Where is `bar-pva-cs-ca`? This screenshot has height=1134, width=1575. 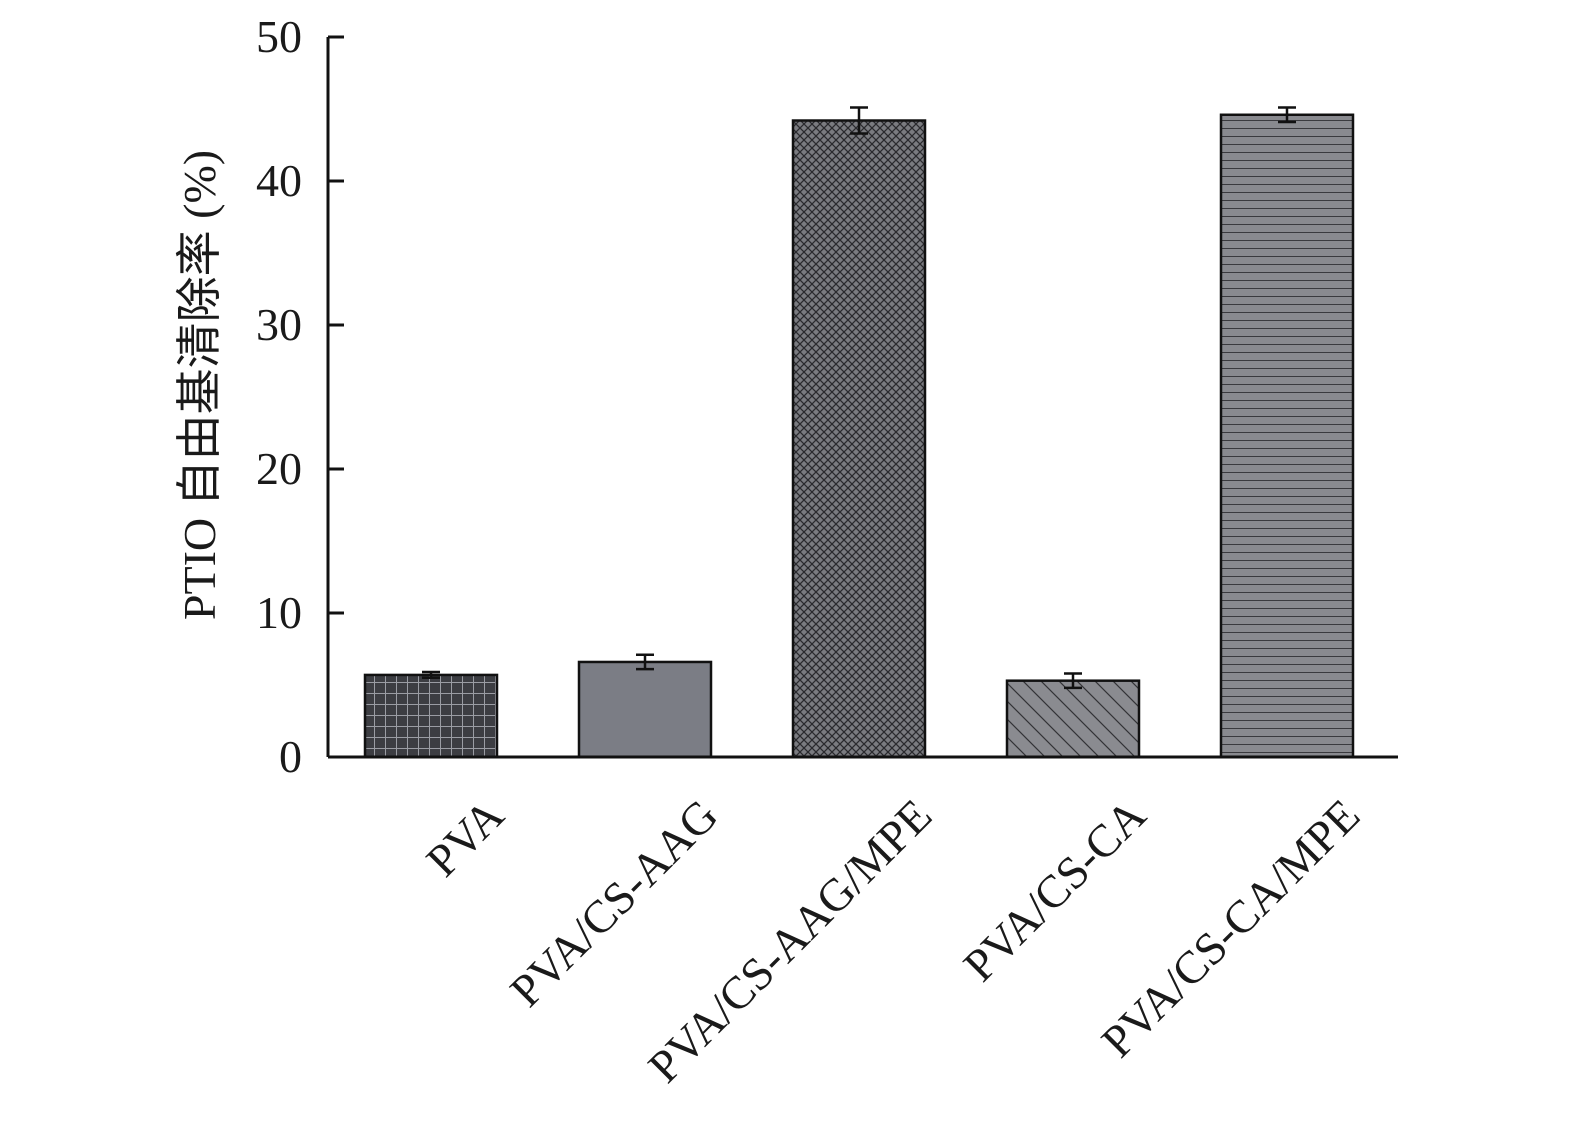
bar-pva-cs-ca is located at coordinates (1073, 719).